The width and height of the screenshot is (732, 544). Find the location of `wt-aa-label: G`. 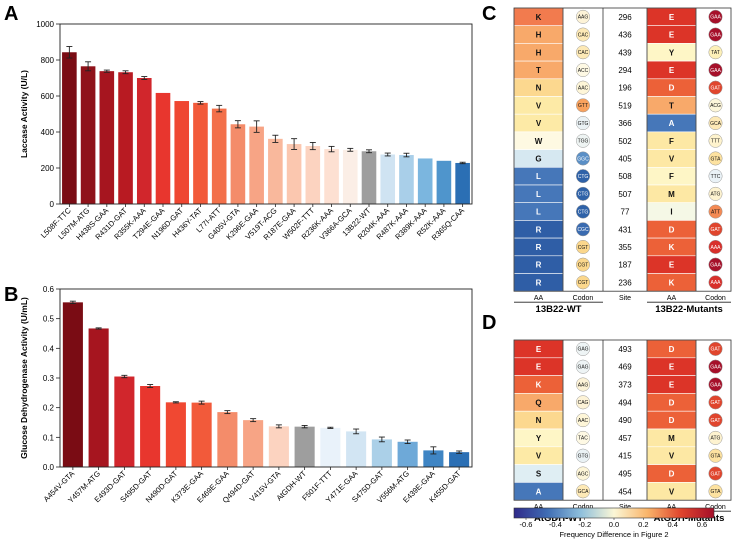

wt-aa-label: G is located at coordinates (538, 158).